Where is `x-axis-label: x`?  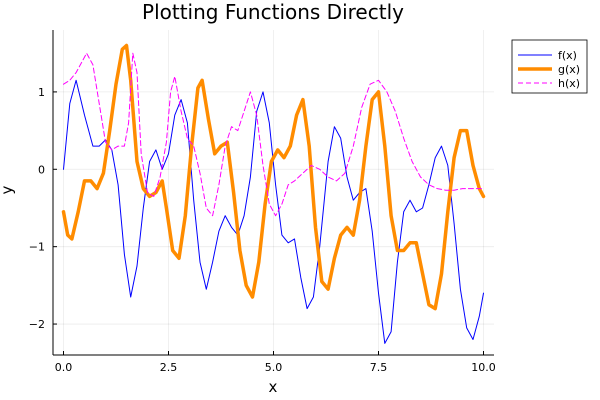 x-axis-label: x is located at coordinates (273, 387).